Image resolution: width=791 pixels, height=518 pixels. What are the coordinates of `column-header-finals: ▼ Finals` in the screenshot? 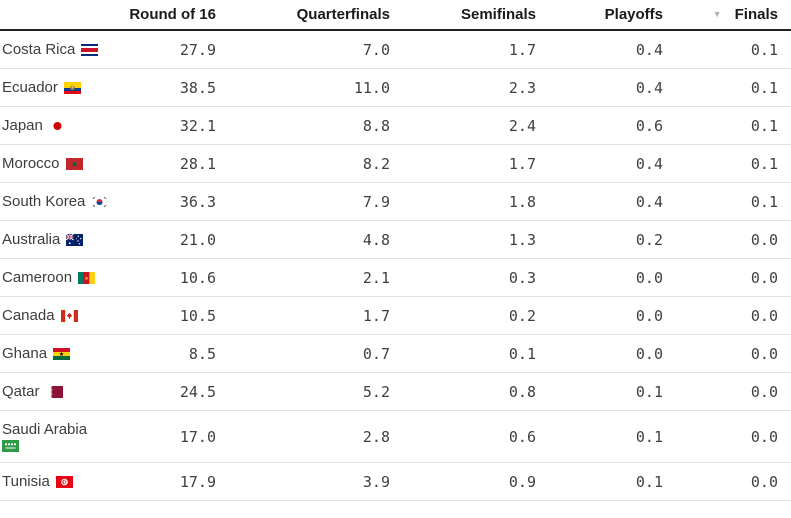 It's located at (720, 14).